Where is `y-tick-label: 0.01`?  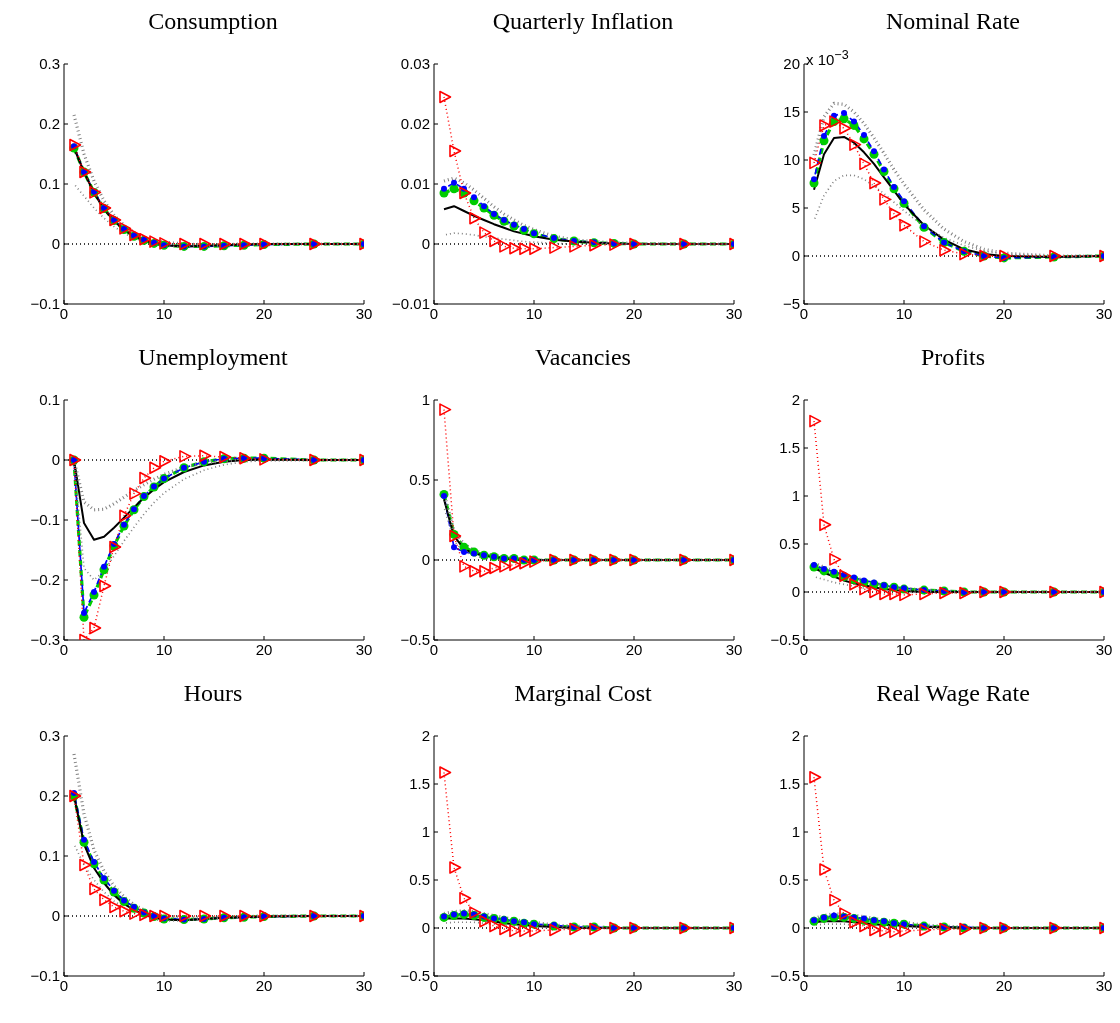
y-tick-label: 0.01 is located at coordinates (415, 184).